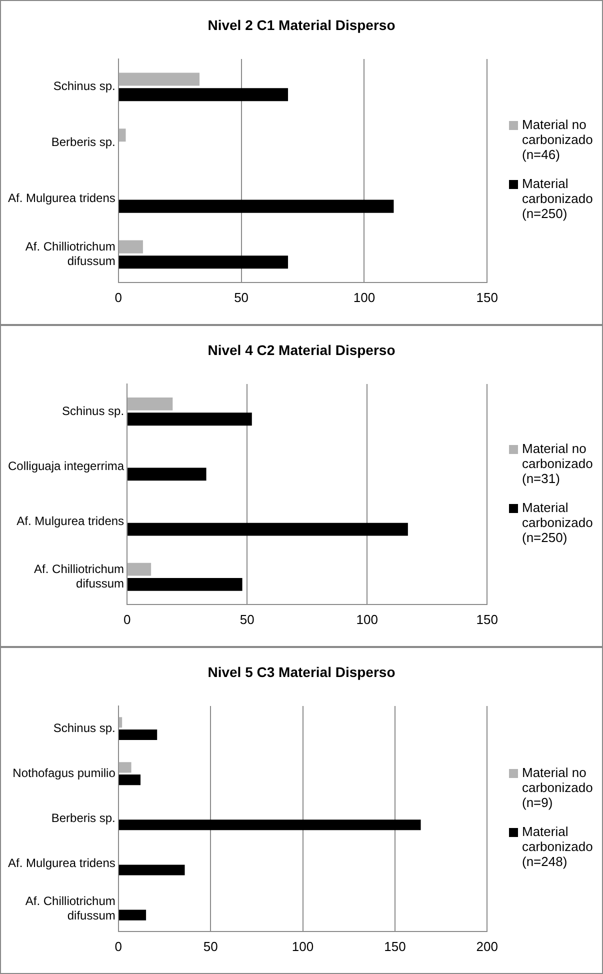 This screenshot has height=974, width=603. What do you see at coordinates (66, 465) in the screenshot?
I see `y-tick-label: Colliguaja integerrima` at bounding box center [66, 465].